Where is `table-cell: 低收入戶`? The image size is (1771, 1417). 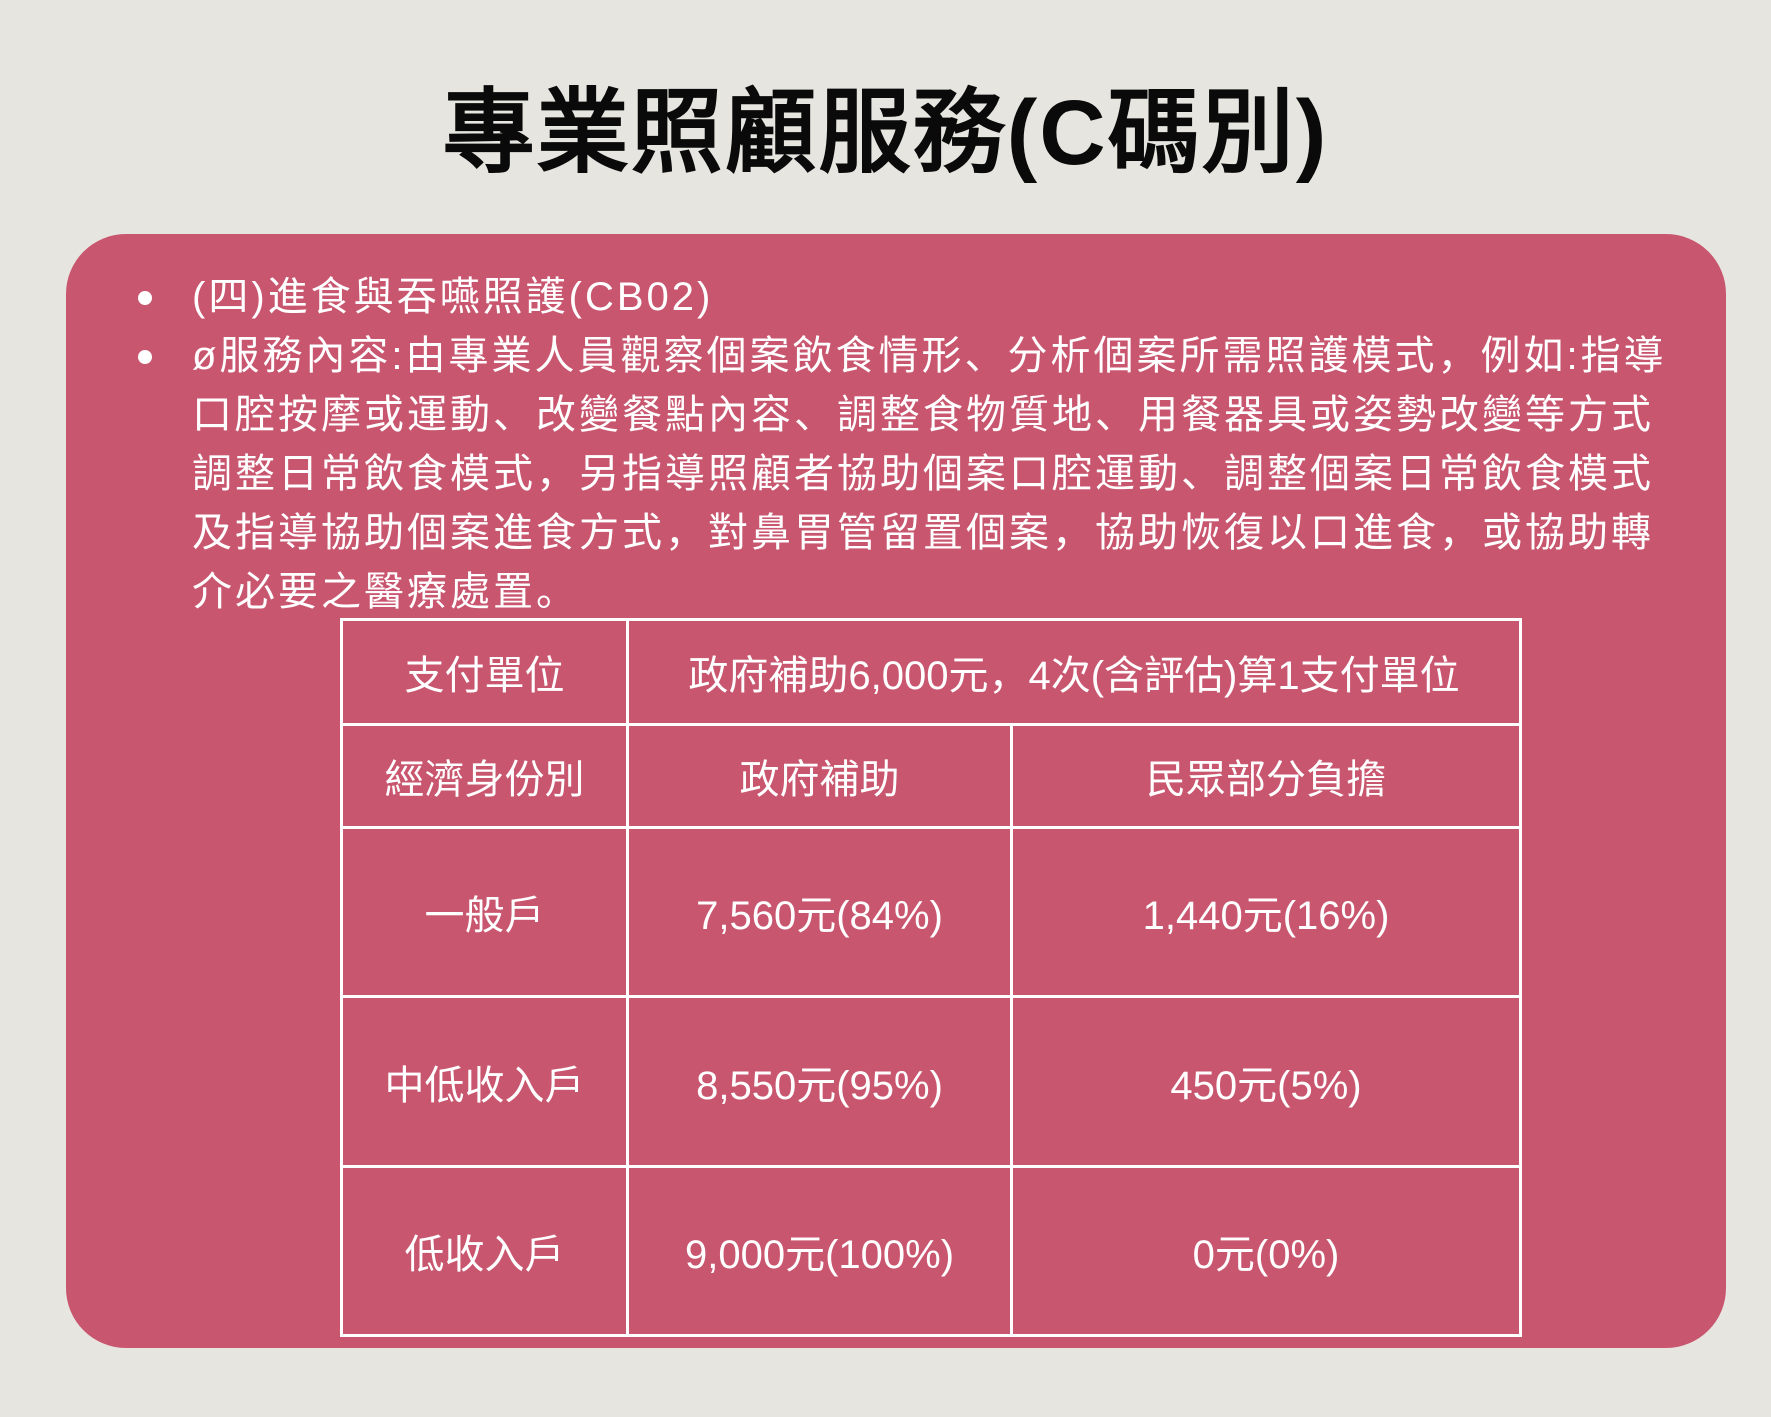 table-cell: 低收入戶 is located at coordinates (484, 1251).